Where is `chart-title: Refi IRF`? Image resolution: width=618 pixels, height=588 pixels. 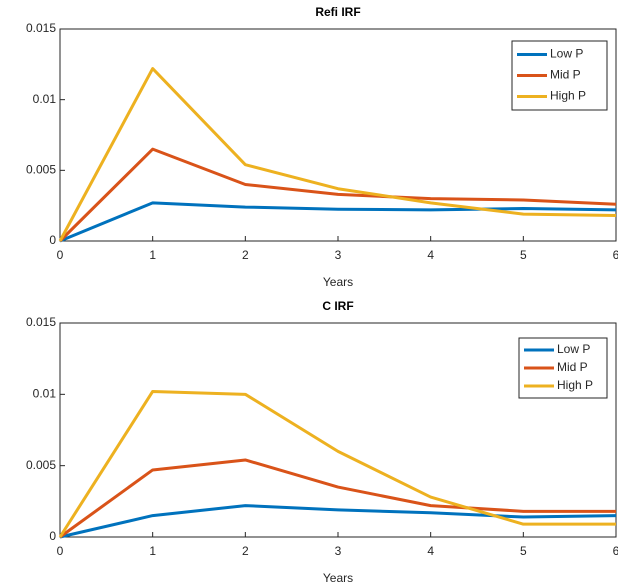 chart-title: Refi IRF is located at coordinates (337, 12).